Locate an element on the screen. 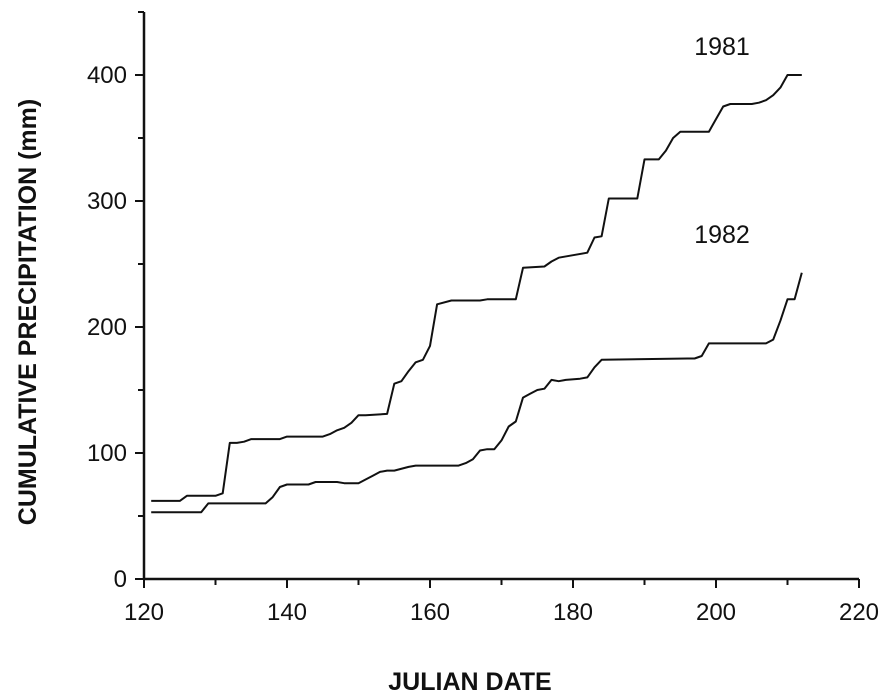  x-axis-title: JULIAN DATE is located at coordinates (469, 682).